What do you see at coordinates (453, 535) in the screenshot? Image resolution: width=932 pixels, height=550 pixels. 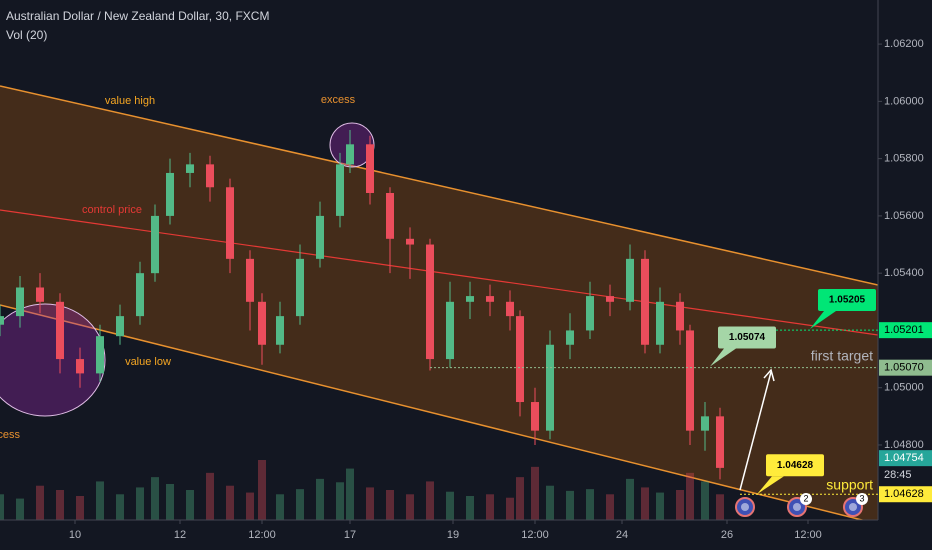 I see `x-tick-label: 19` at bounding box center [453, 535].